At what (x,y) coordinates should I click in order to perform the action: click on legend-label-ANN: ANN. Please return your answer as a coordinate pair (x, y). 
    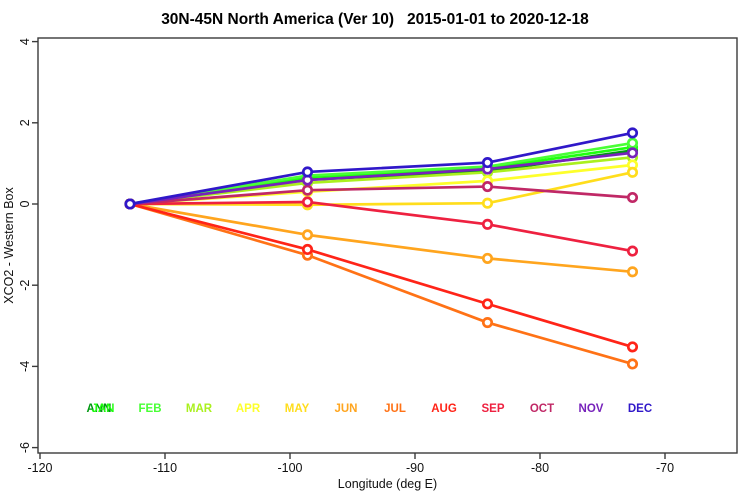
    Looking at the image, I should click on (99, 409).